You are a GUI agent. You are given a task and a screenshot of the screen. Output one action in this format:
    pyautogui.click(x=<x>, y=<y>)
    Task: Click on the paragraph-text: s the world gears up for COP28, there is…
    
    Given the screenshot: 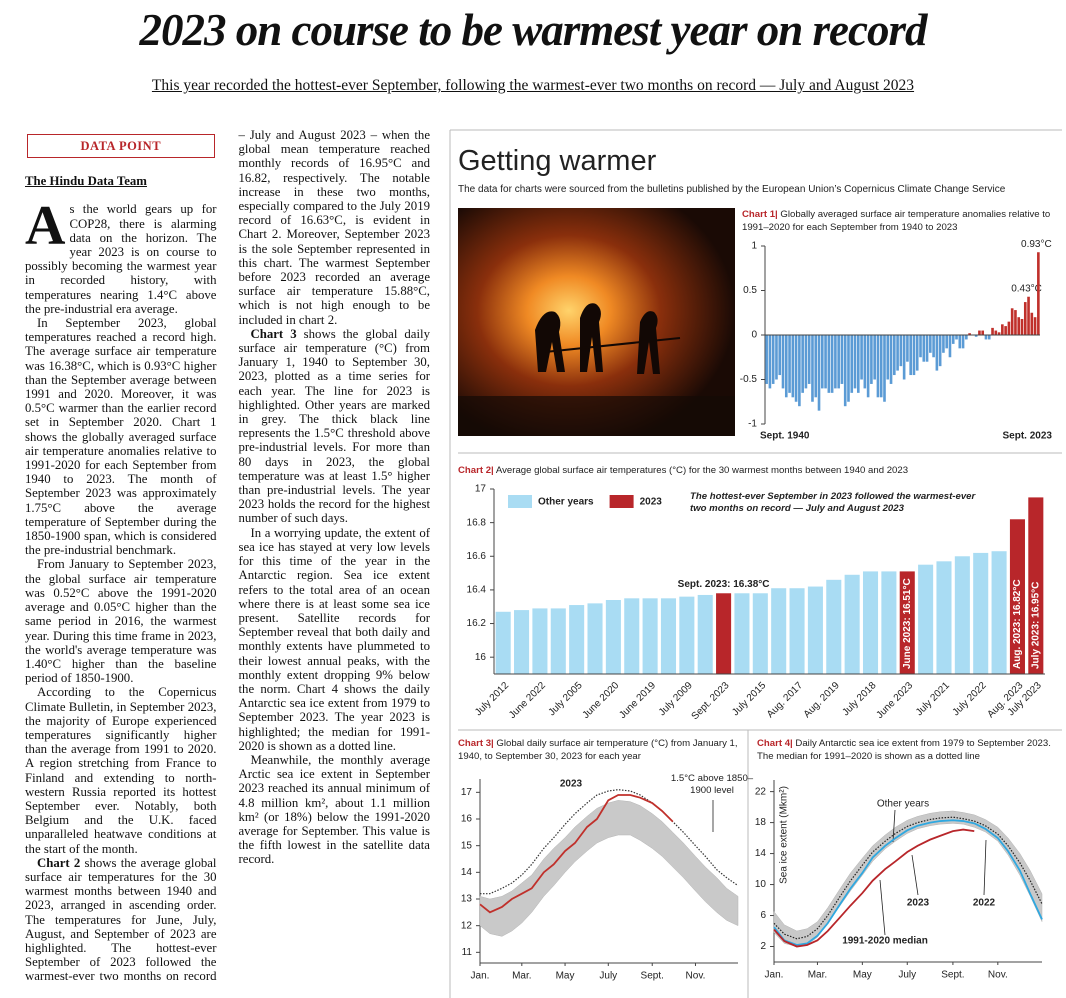 What is the action you would take?
    pyautogui.click(x=121, y=259)
    